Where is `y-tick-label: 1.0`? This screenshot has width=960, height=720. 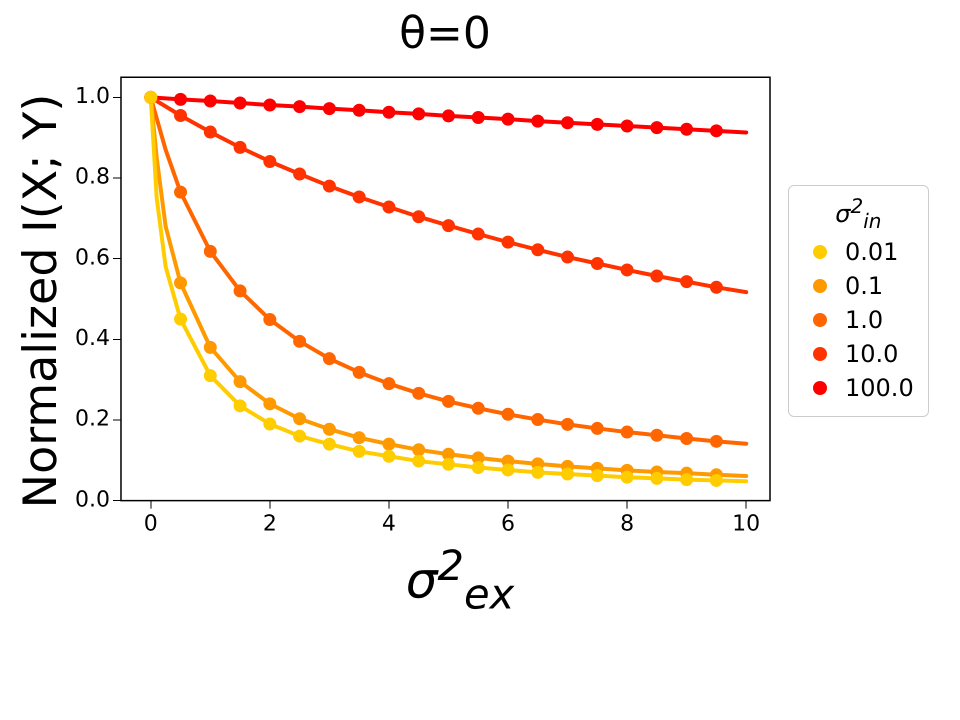 y-tick-label: 1.0 is located at coordinates (92, 97).